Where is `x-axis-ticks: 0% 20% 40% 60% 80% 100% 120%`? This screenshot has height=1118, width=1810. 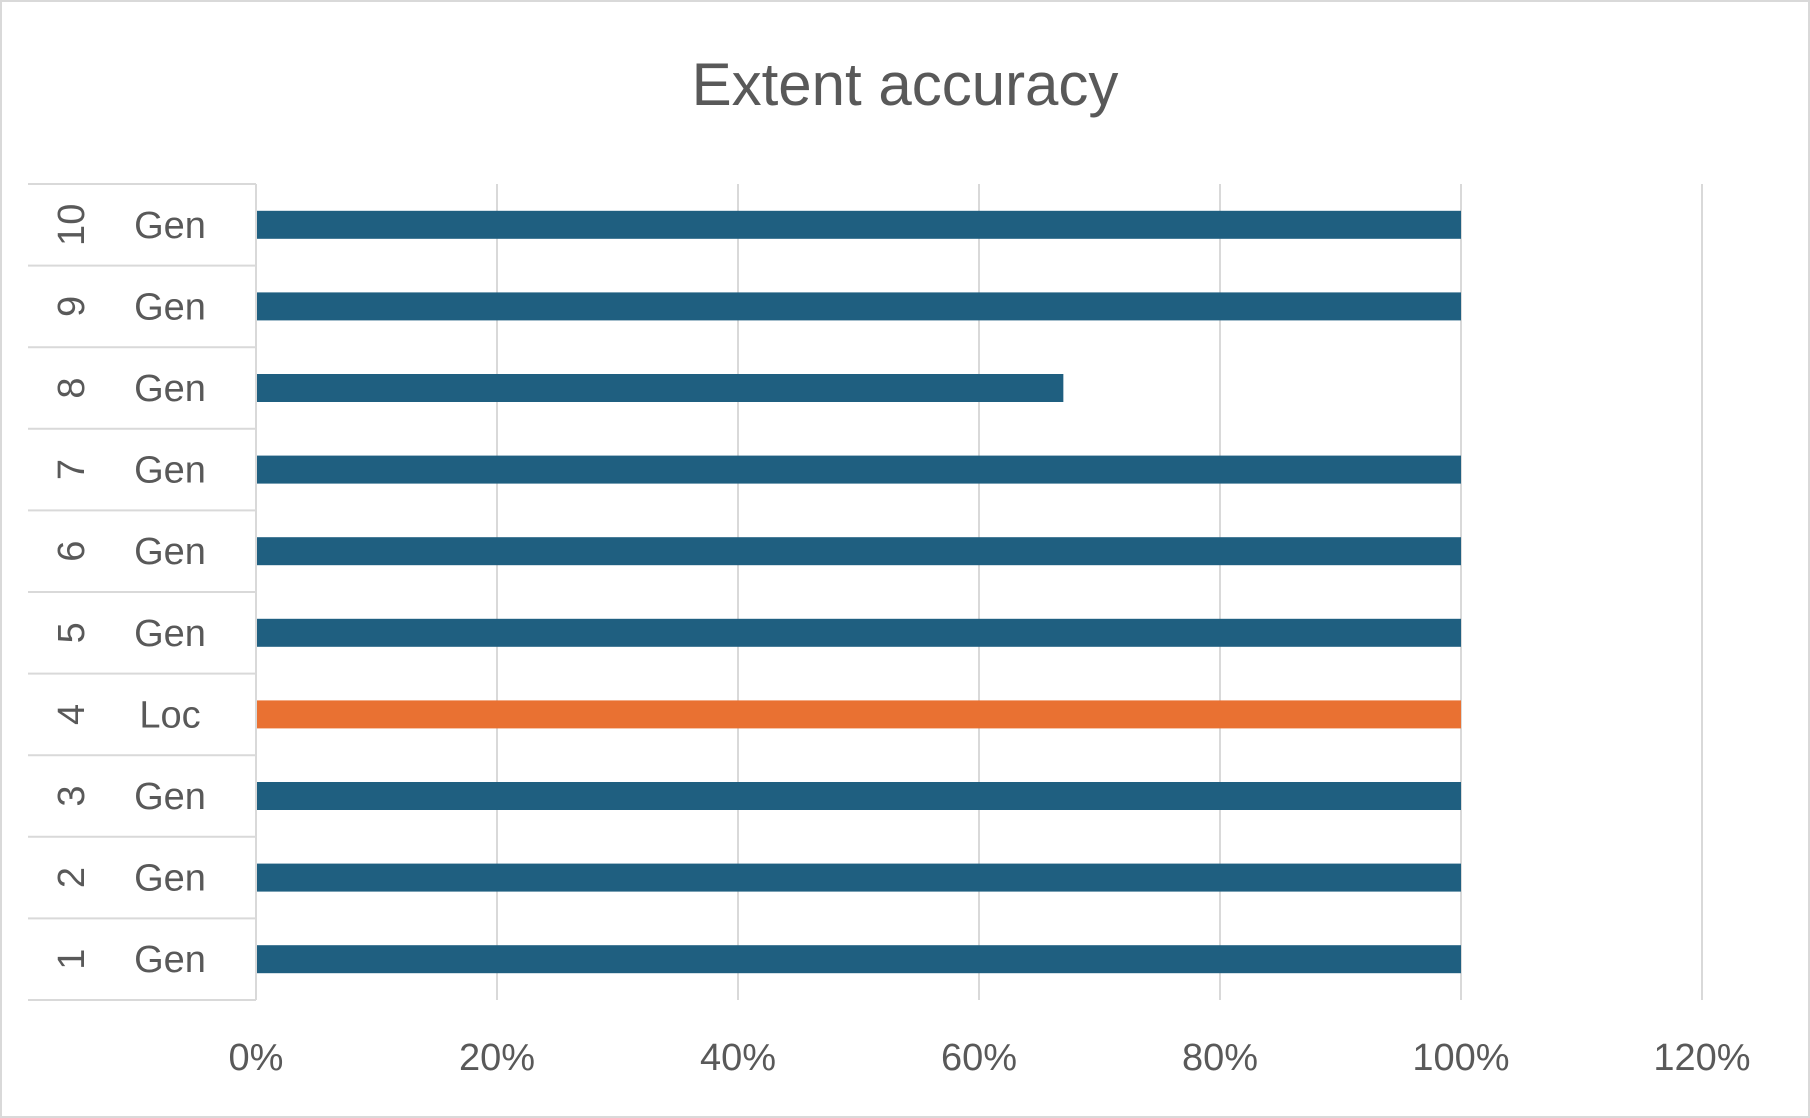 x-axis-ticks: 0% 20% 40% 60% 80% 100% 120% is located at coordinates (990, 1058).